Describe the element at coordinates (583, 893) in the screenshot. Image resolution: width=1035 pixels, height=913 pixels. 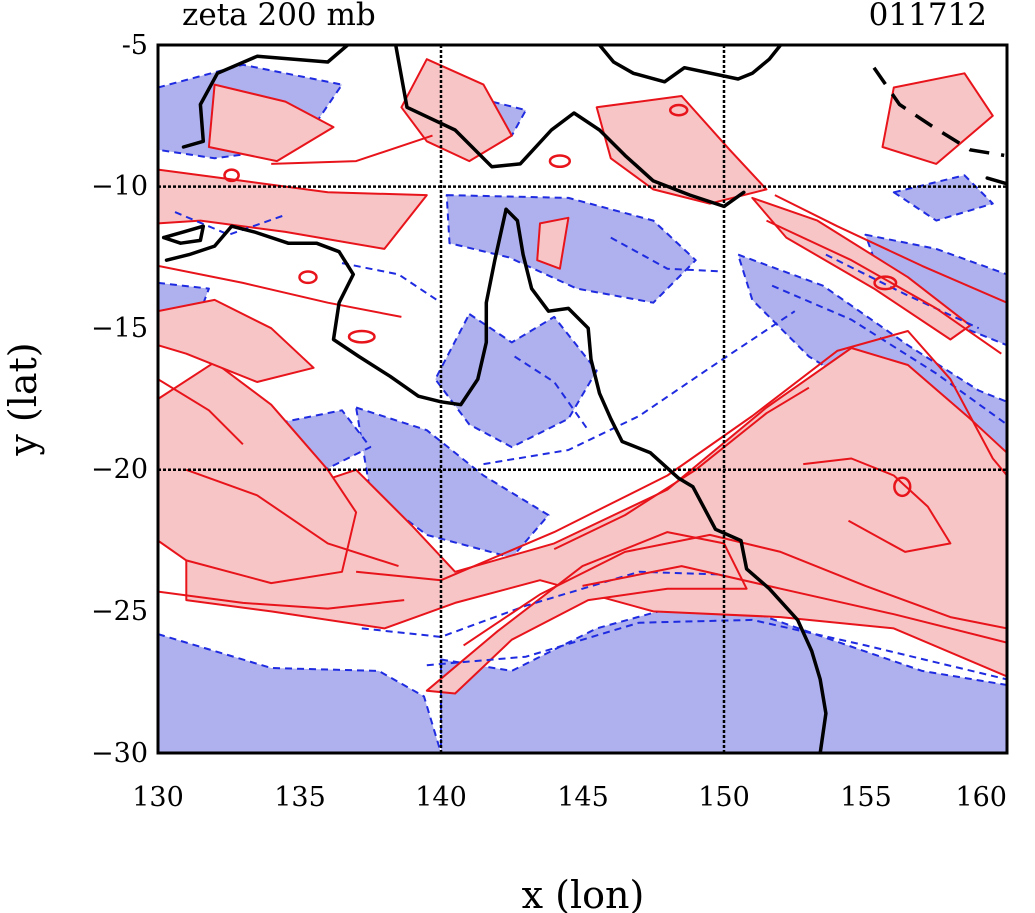
I see `x-axis-label: x (lon)` at that location.